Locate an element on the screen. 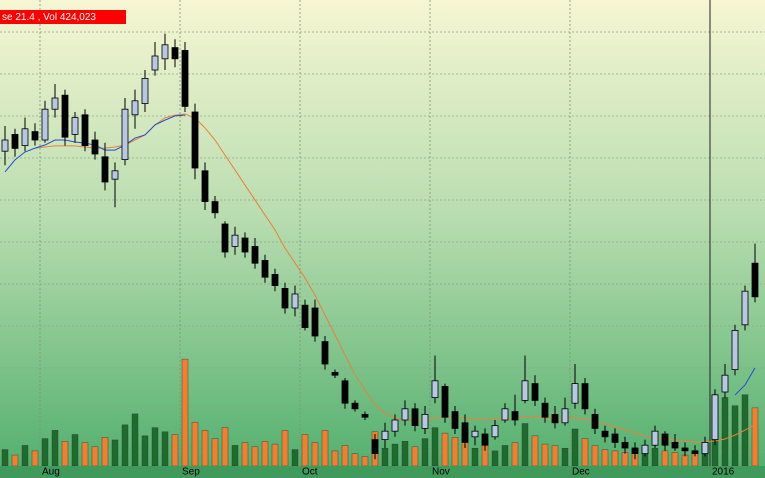  date-strip is located at coordinates (382, 472).